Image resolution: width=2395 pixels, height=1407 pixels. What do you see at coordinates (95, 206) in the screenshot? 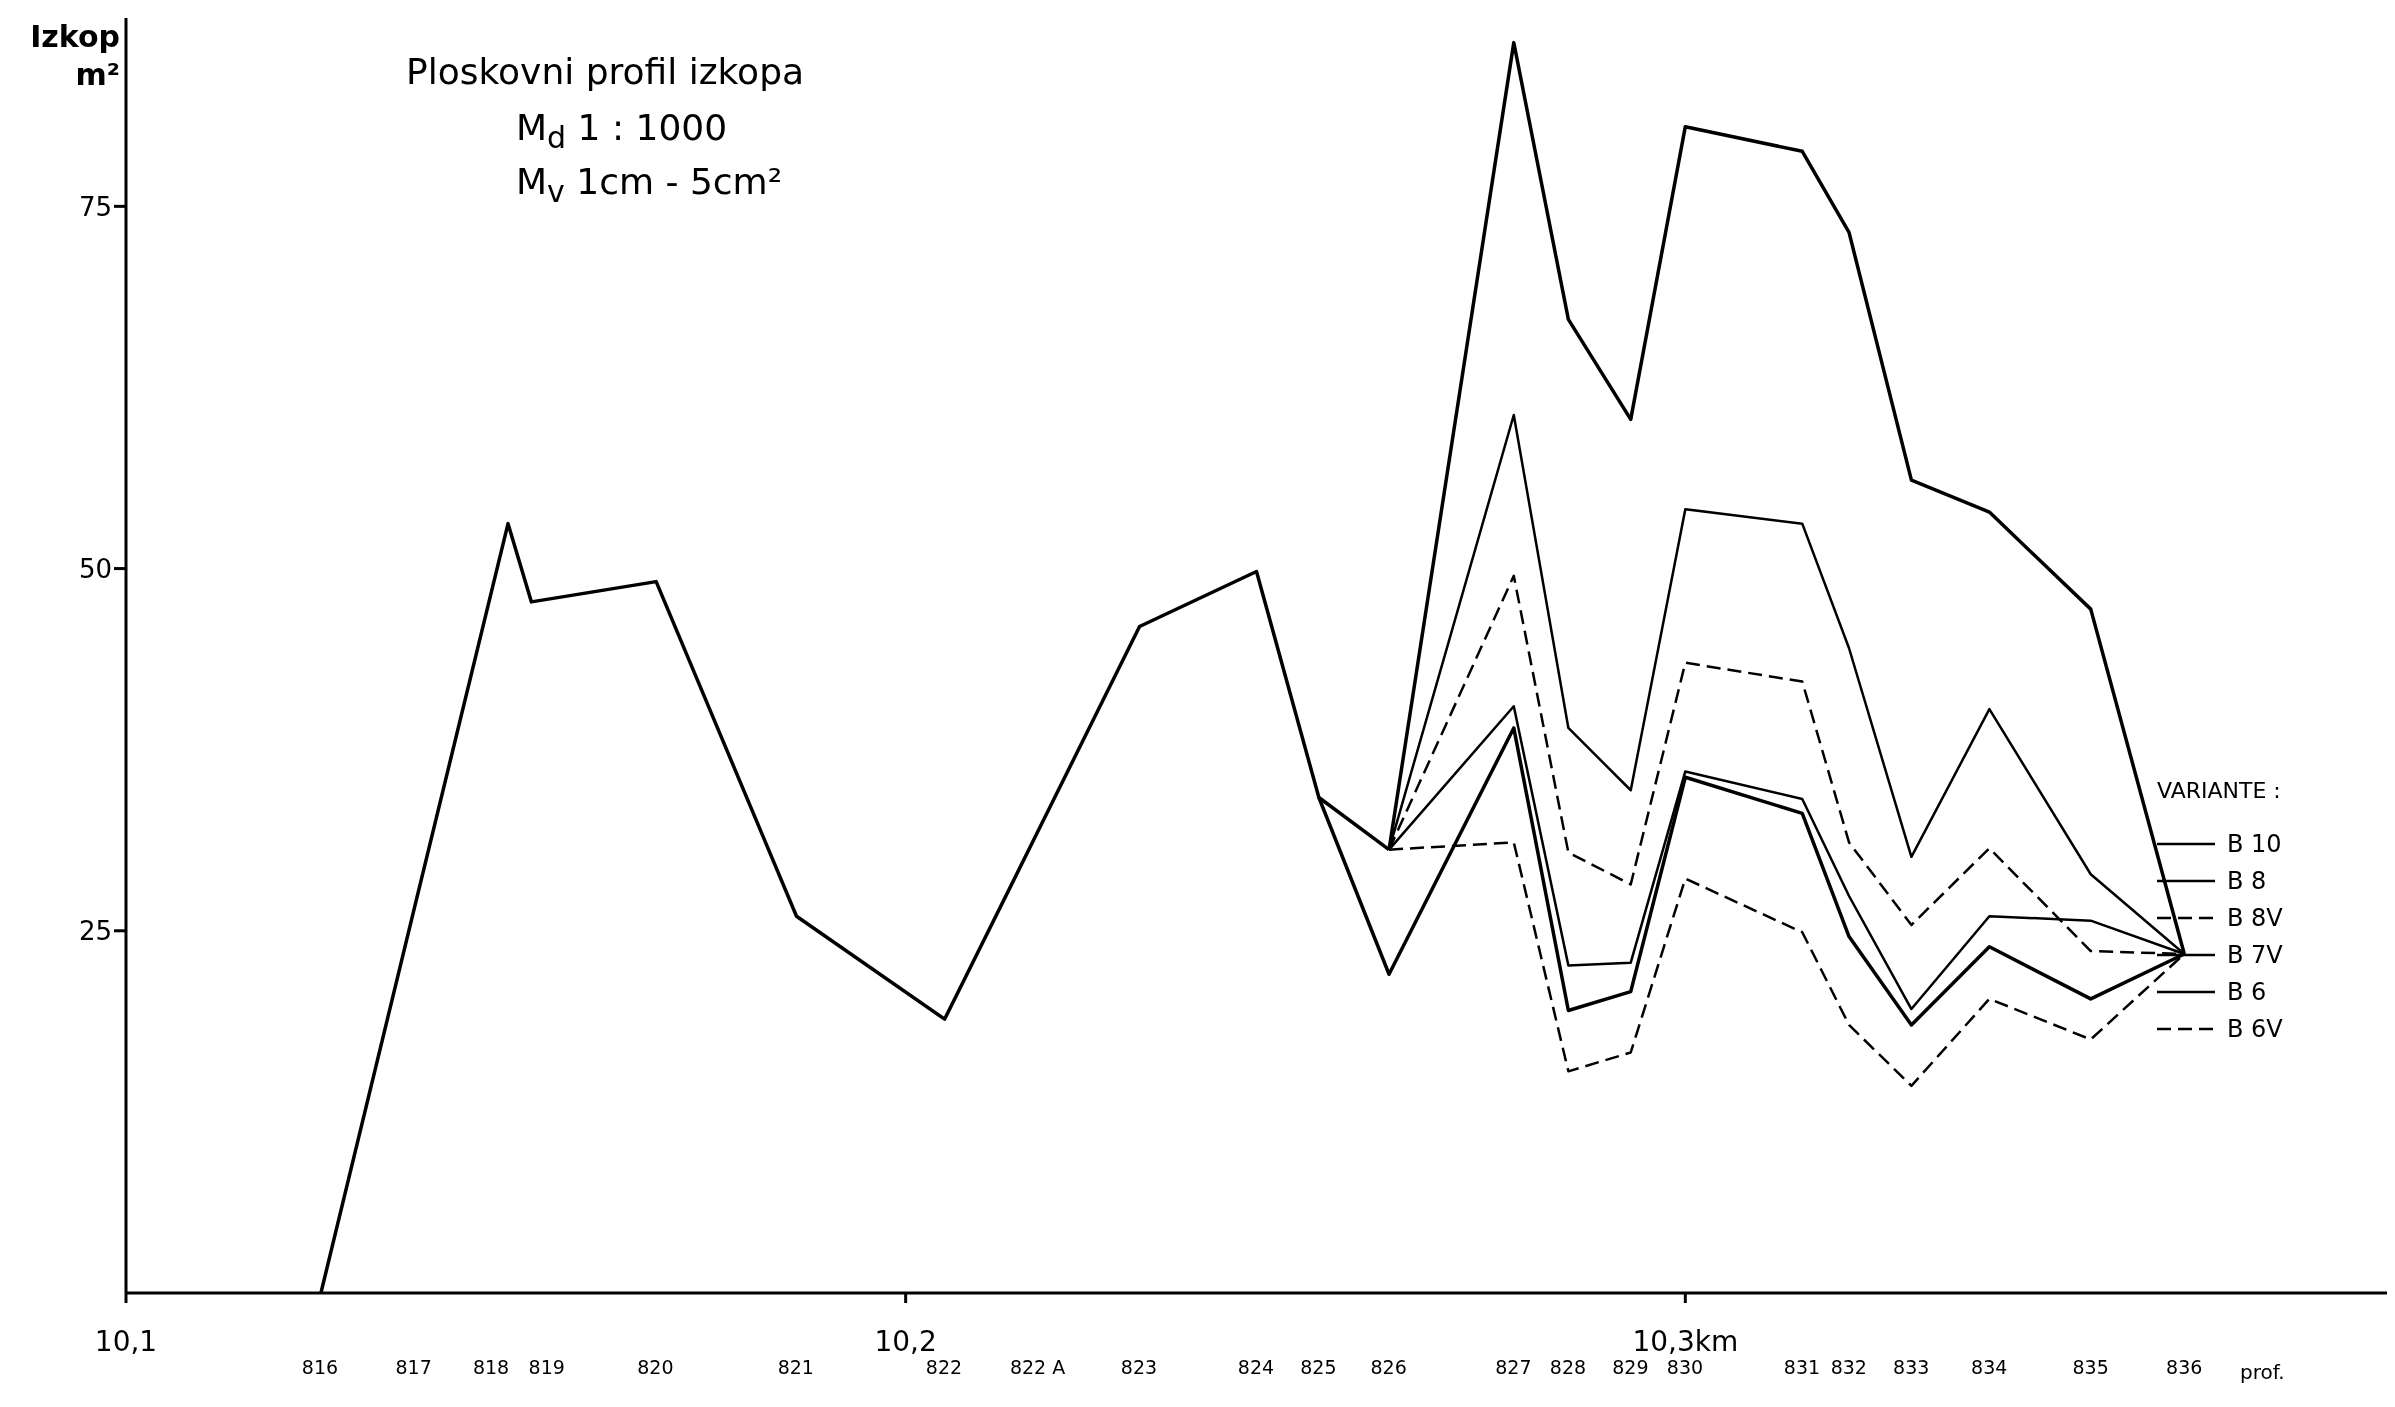
I see `y-tick-label: 75` at bounding box center [95, 206].